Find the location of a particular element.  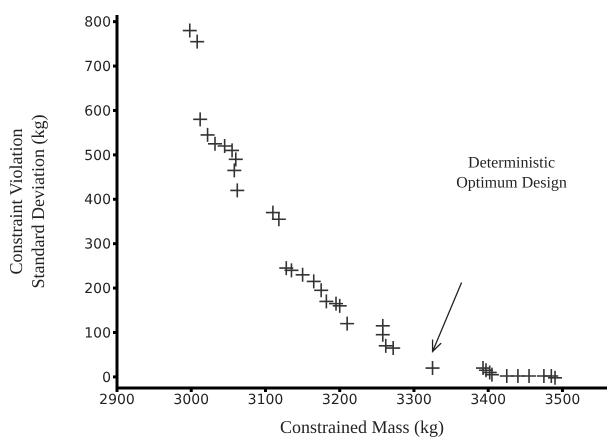

x-tick-label: 3400 is located at coordinates (488, 400).